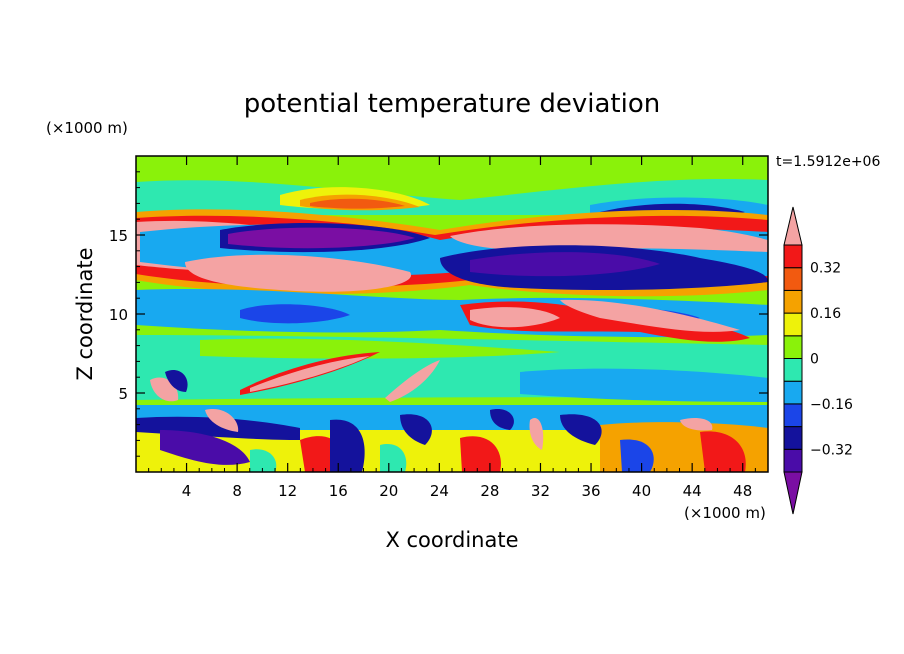 This screenshot has height=654, width=904. What do you see at coordinates (452, 104) in the screenshot?
I see `chart-title: potential temperature deviation` at bounding box center [452, 104].